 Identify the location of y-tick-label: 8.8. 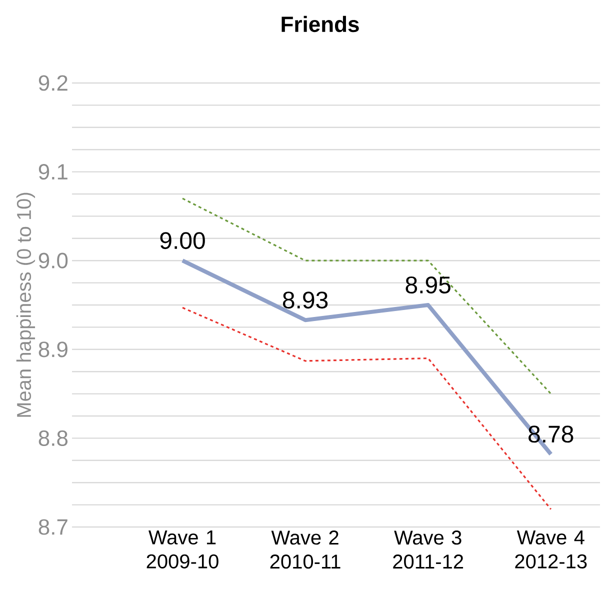
(53, 438).